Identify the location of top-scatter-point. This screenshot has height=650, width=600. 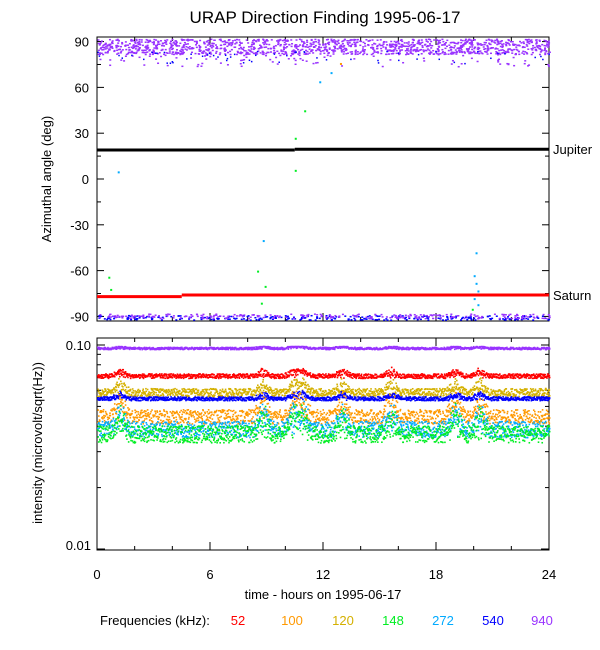
(478, 291).